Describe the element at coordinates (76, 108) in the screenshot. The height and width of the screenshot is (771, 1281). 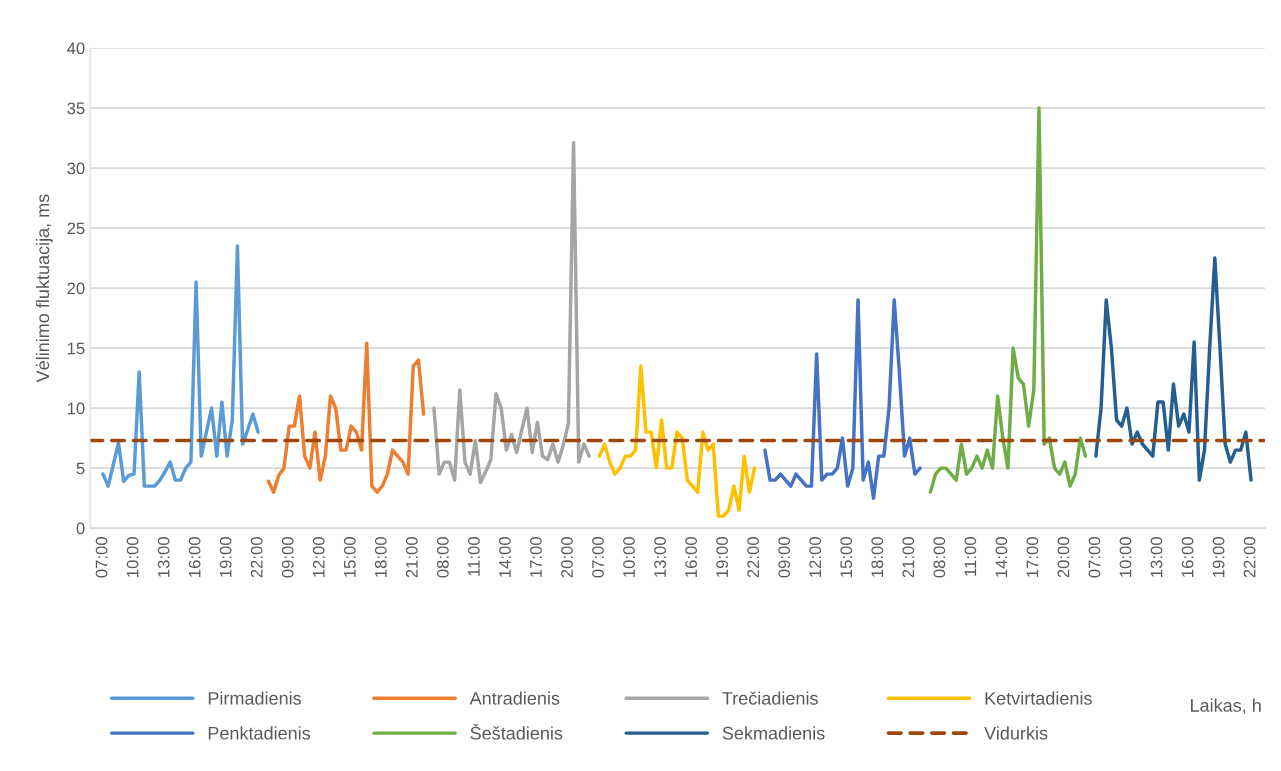
I see `y-tick-label: 35` at that location.